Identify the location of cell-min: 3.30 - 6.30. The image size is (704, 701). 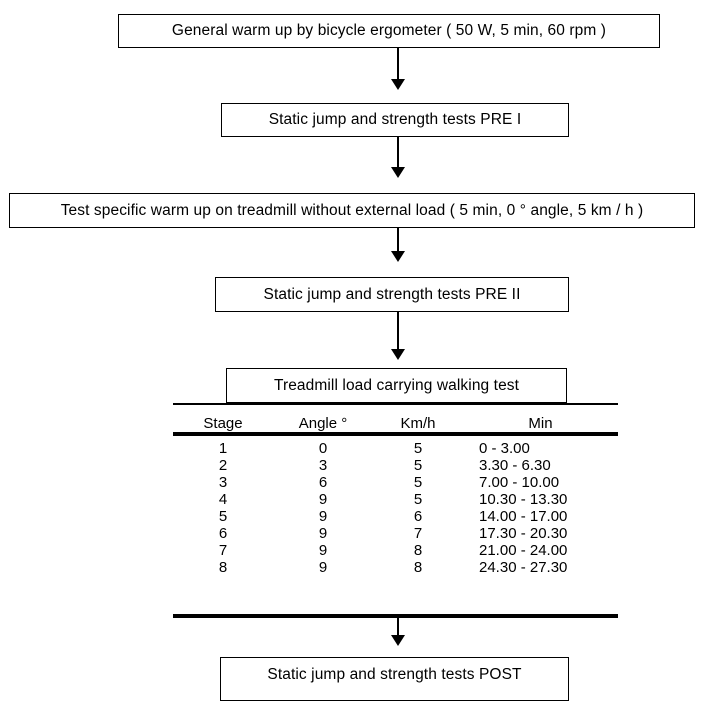
(515, 465).